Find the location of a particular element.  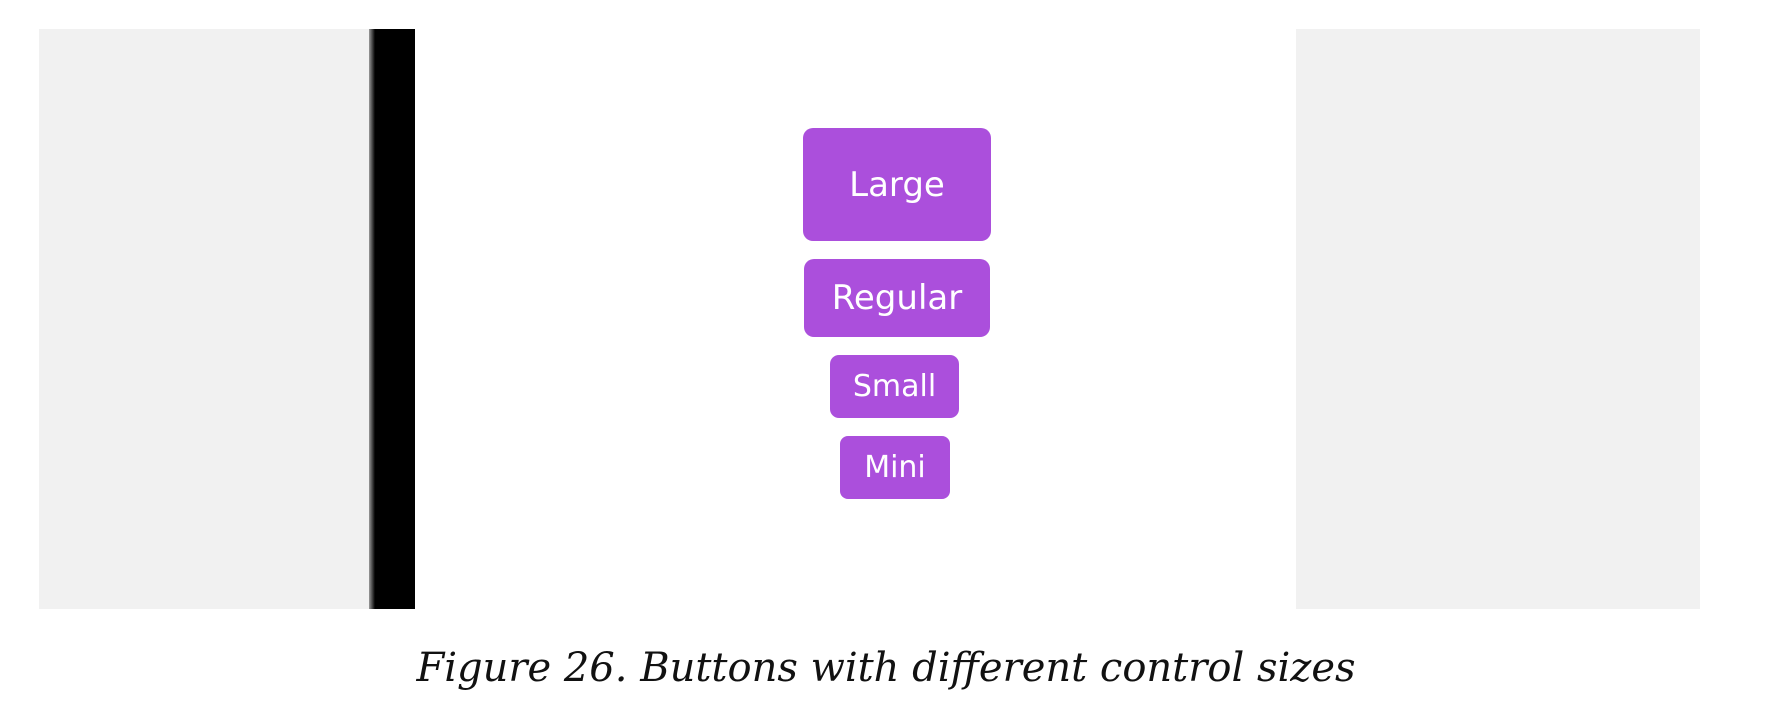

device-bezel-left is located at coordinates (372, 319).